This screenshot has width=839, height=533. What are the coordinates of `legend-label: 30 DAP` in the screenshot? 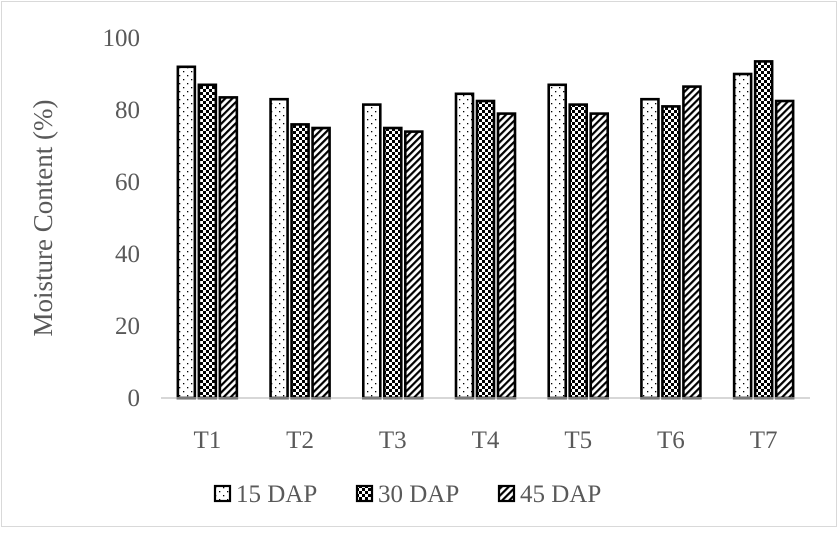 It's located at (418, 494).